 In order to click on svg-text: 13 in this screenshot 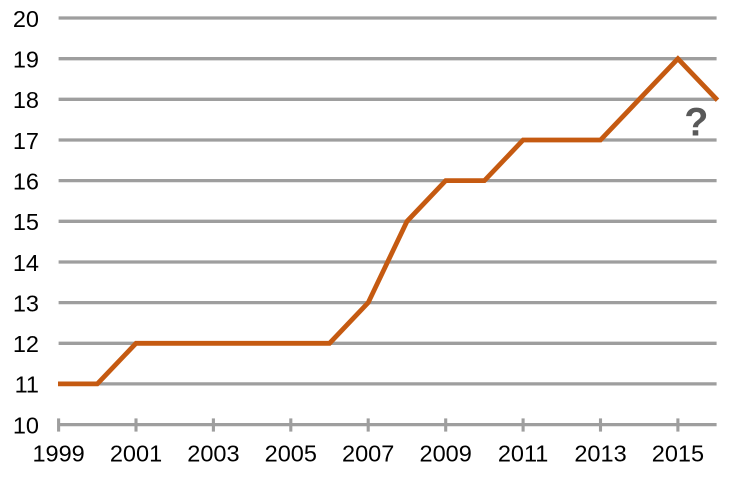, I will do `click(26, 303)`.